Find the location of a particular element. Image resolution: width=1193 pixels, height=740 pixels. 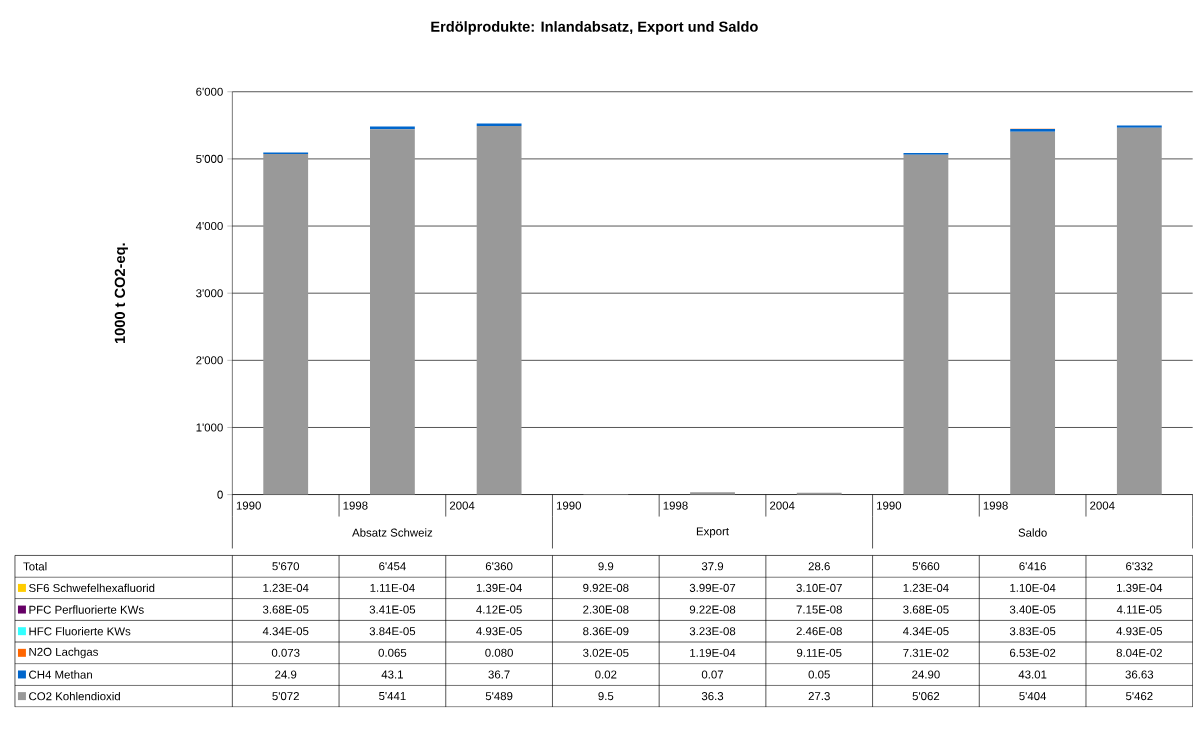

text: 6'360 is located at coordinates (499, 566).